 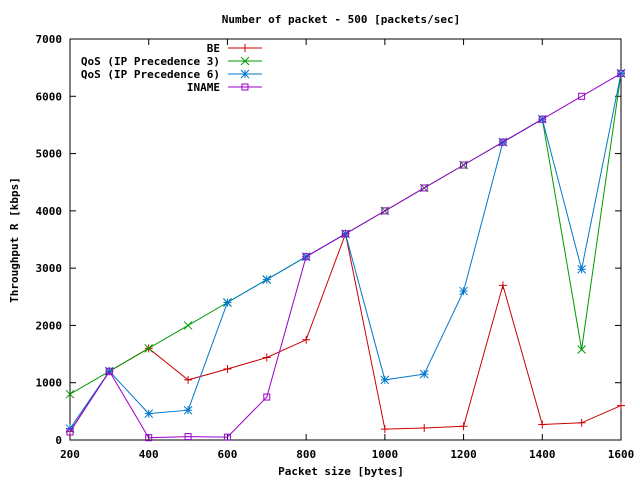 What do you see at coordinates (49, 383) in the screenshot?
I see `y-tick-label: 1000` at bounding box center [49, 383].